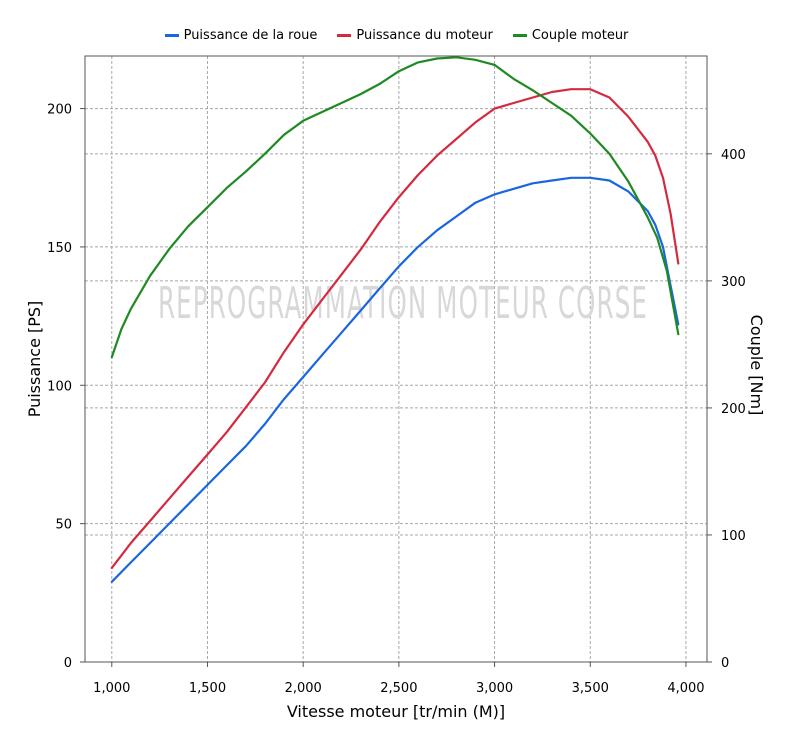 The image size is (793, 741). Describe the element at coordinates (303, 688) in the screenshot. I see `x-tick-label: 2,000` at that location.